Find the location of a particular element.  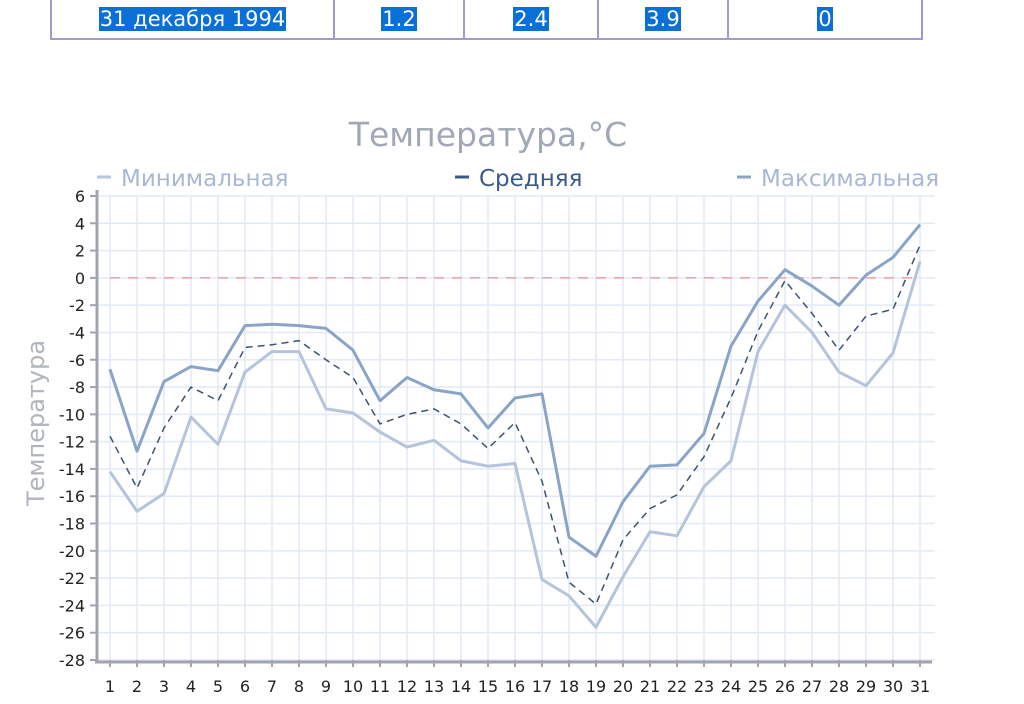

legend: Минимальная Средняя Максимальная is located at coordinates (518, 179).